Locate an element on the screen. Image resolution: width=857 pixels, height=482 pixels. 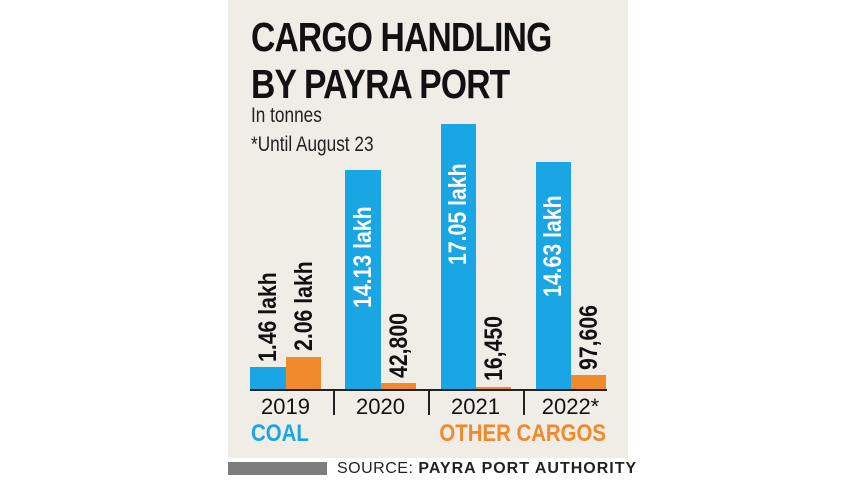
x-tick-2020: 2020 is located at coordinates (380, 406).